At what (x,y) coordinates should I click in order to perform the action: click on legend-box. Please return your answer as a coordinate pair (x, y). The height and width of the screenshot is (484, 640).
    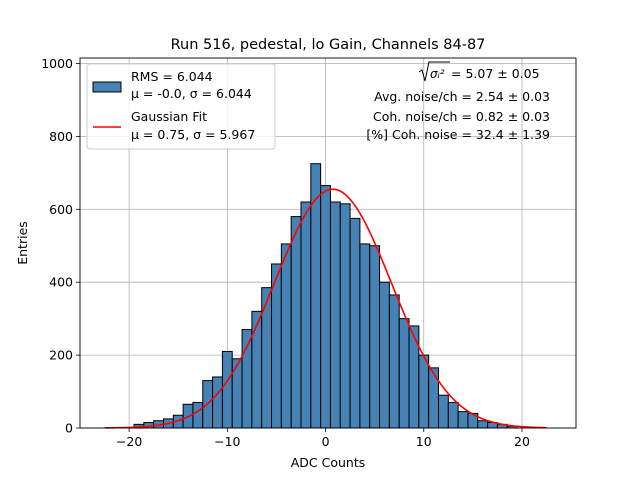
    Looking at the image, I should click on (181, 106).